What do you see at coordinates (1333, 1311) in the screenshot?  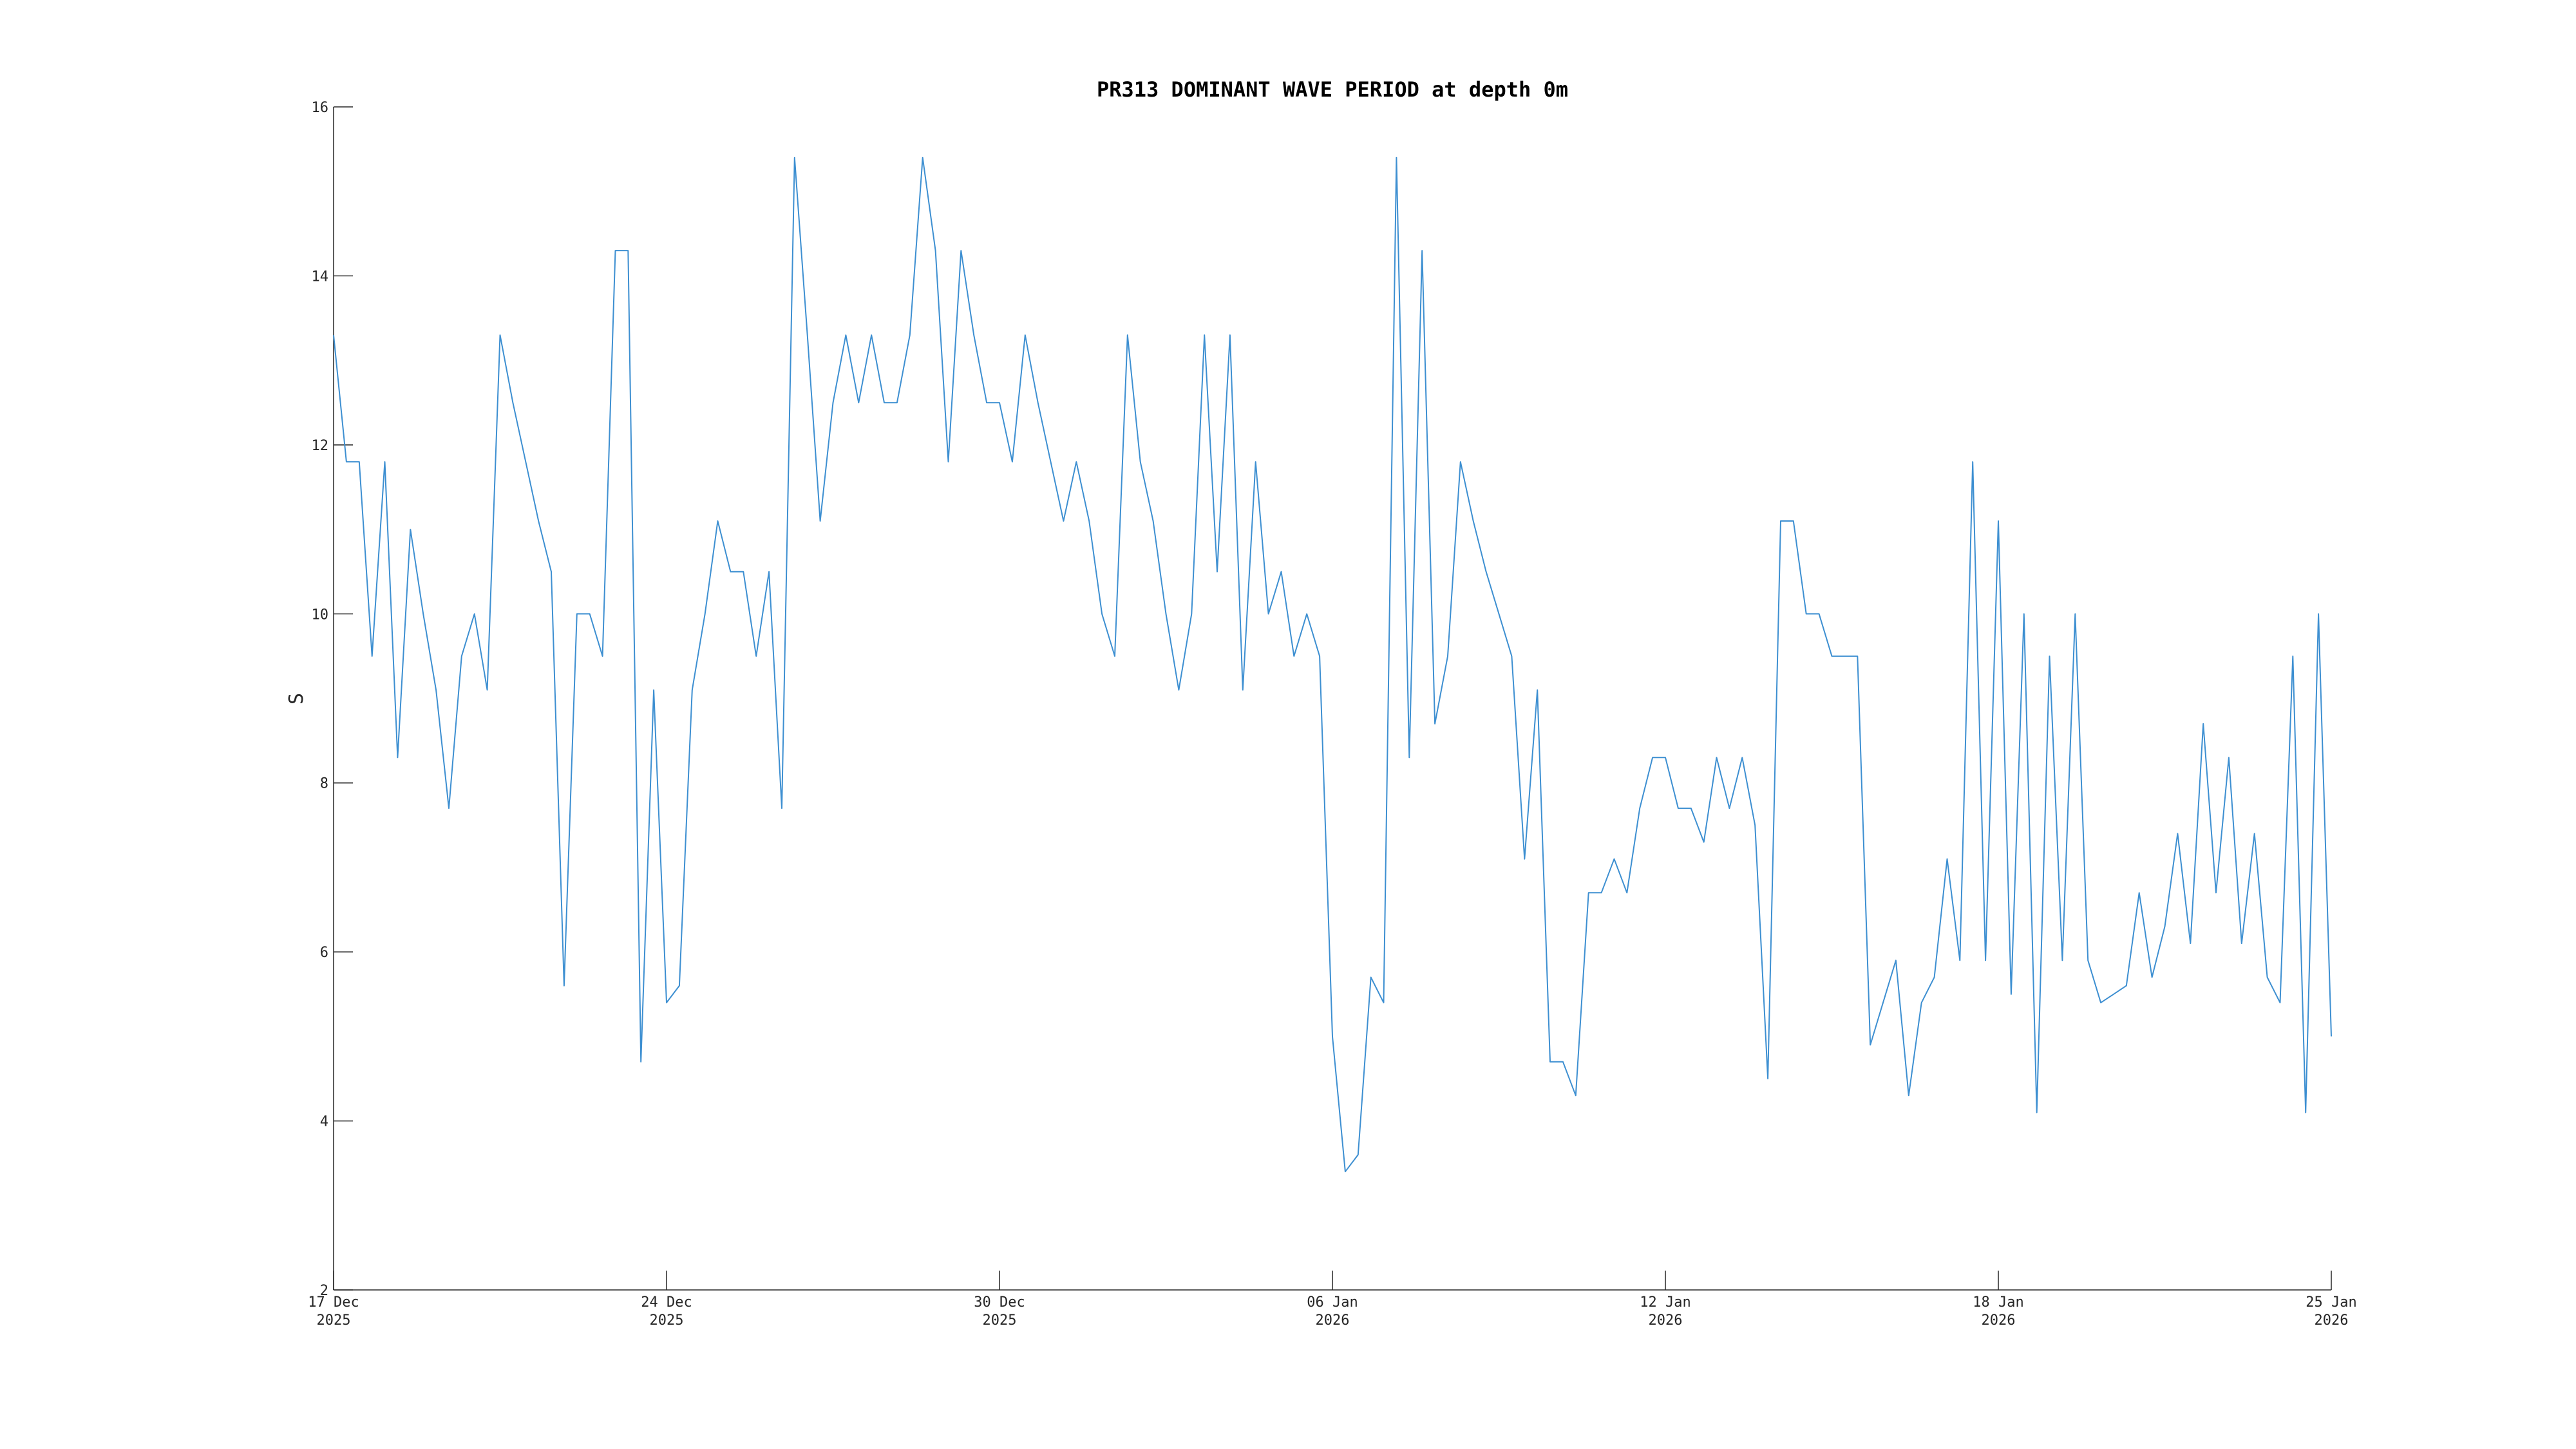 I see `x-tick-label: 06 Jan 2026` at bounding box center [1333, 1311].